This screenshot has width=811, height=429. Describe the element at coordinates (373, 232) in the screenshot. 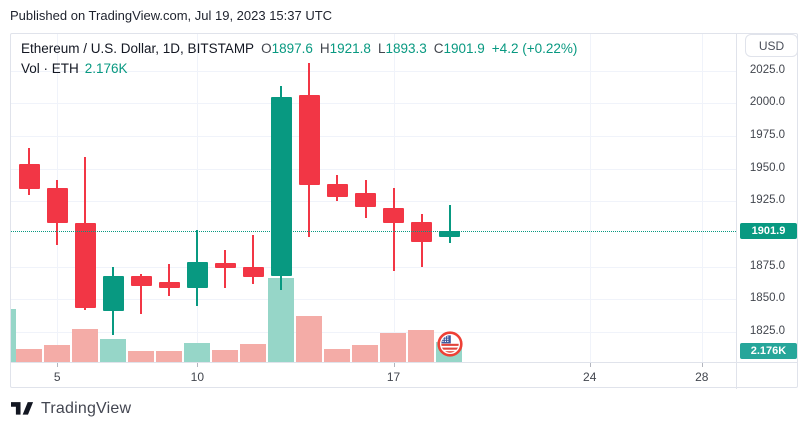

I see `last-price-line` at that location.